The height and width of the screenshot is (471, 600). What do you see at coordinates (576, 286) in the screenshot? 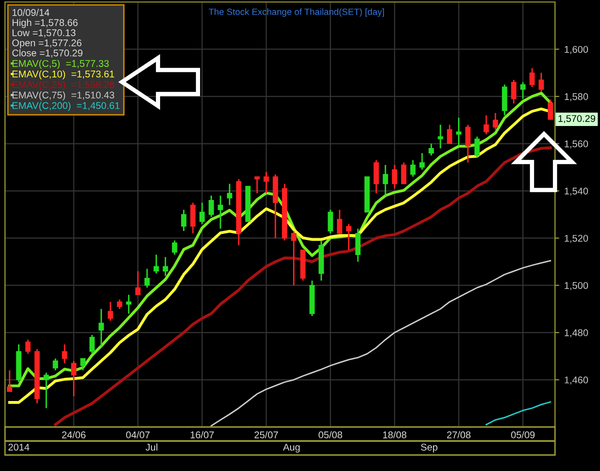
I see `y-tick-label: 1,500` at bounding box center [576, 286].